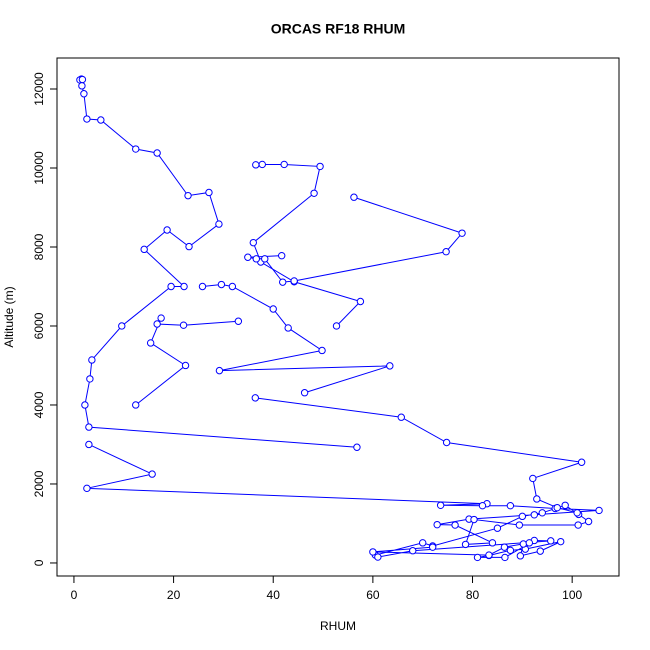 Image resolution: width=650 pixels, height=650 pixels. I want to click on x-tick-label: 40, so click(274, 595).